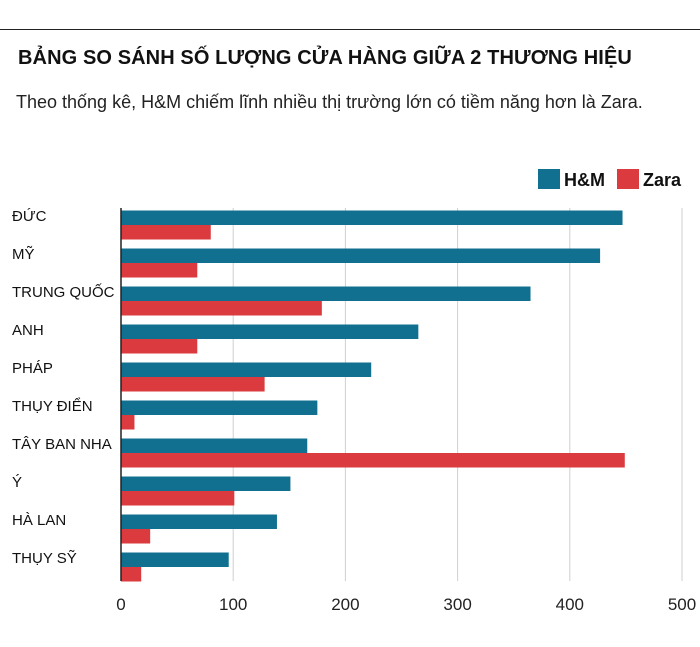 Image resolution: width=700 pixels, height=647 pixels. What do you see at coordinates (610, 179) in the screenshot?
I see `legend: H&M Zara` at bounding box center [610, 179].